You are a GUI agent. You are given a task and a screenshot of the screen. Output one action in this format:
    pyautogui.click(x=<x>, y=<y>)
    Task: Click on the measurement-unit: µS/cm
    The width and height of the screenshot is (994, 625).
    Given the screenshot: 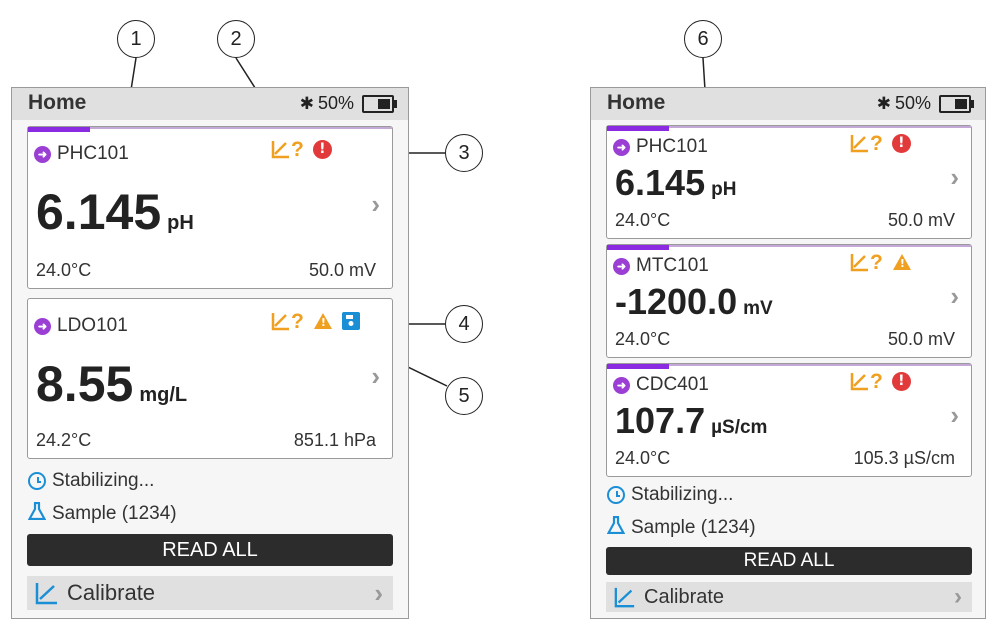 What is the action you would take?
    pyautogui.click(x=739, y=427)
    